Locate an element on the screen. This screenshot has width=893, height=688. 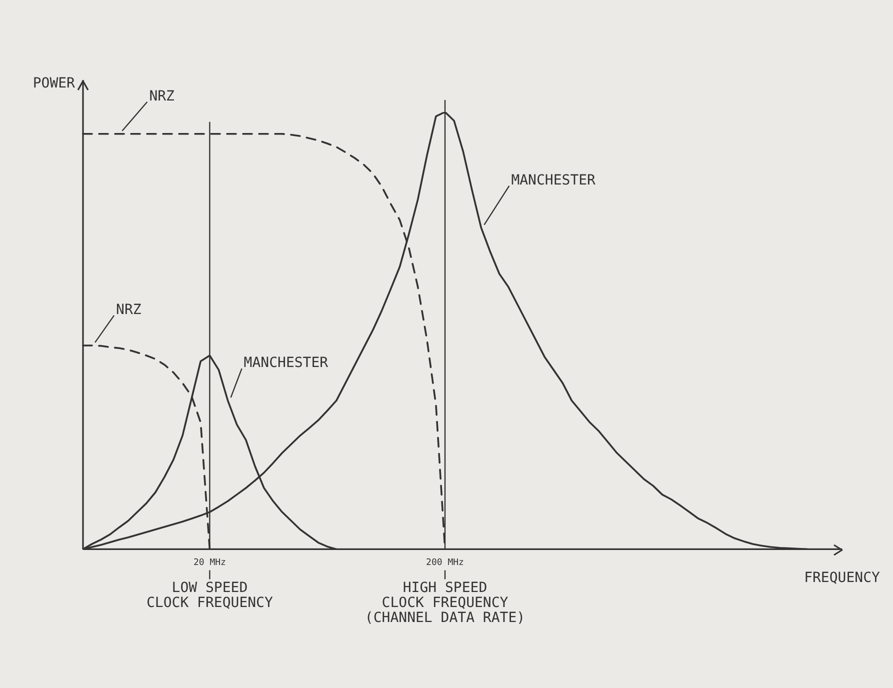
y-axis-title: POWER is located at coordinates (54, 84).